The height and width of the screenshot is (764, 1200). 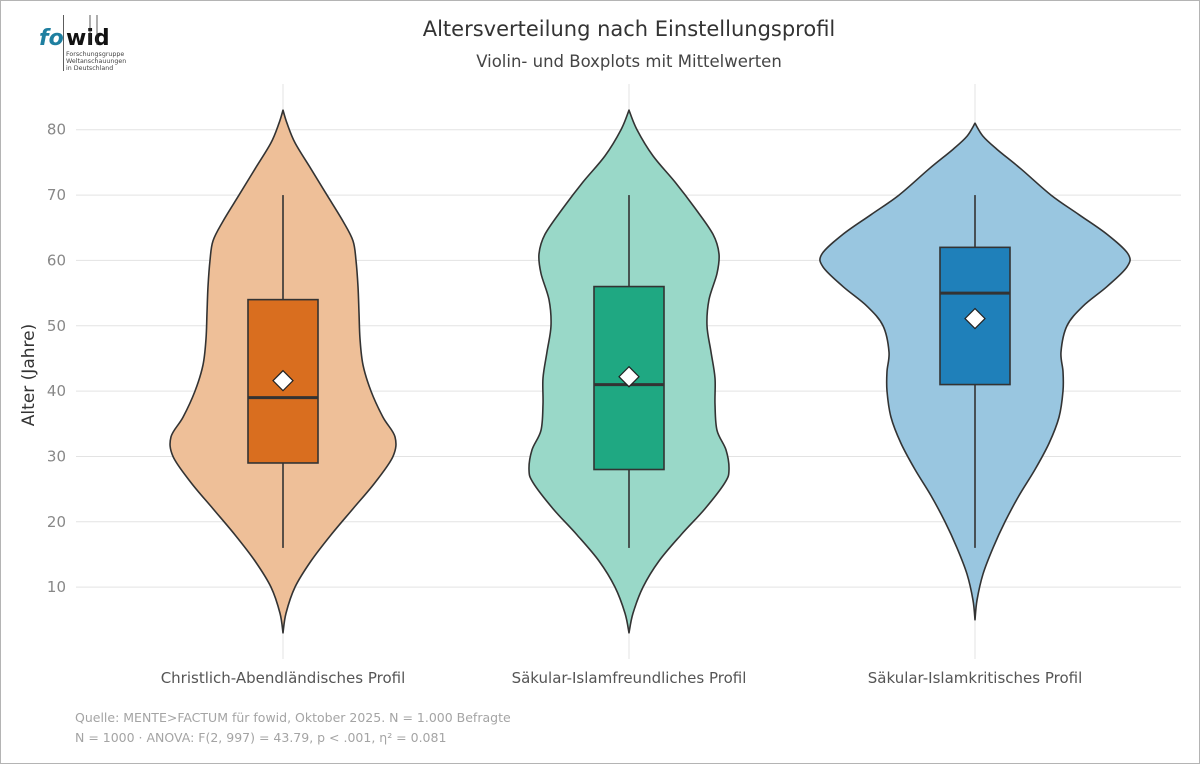 What do you see at coordinates (95, 54) in the screenshot?
I see `logo-subtitle-line: Forschungsgruppe` at bounding box center [95, 54].